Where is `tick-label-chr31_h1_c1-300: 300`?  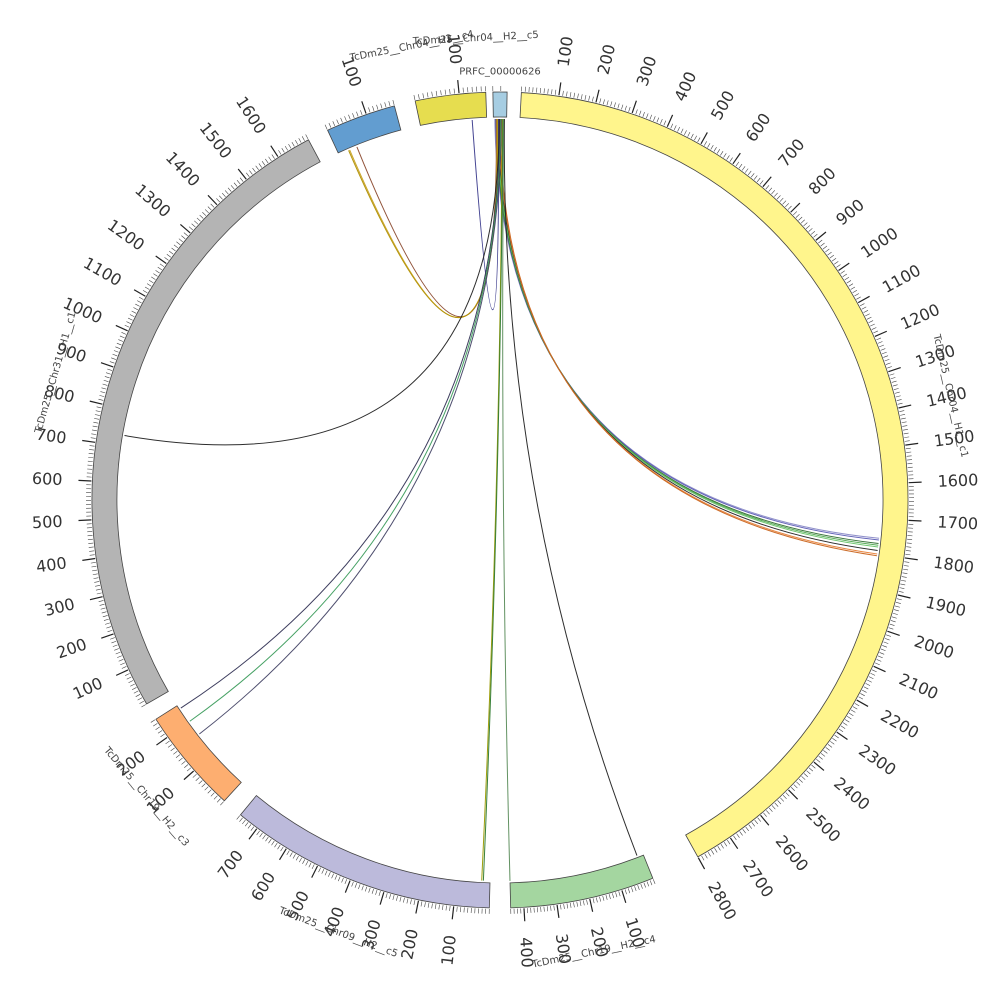
tick-label-chr31_h1_c1-300: 300 is located at coordinates (59, 607).